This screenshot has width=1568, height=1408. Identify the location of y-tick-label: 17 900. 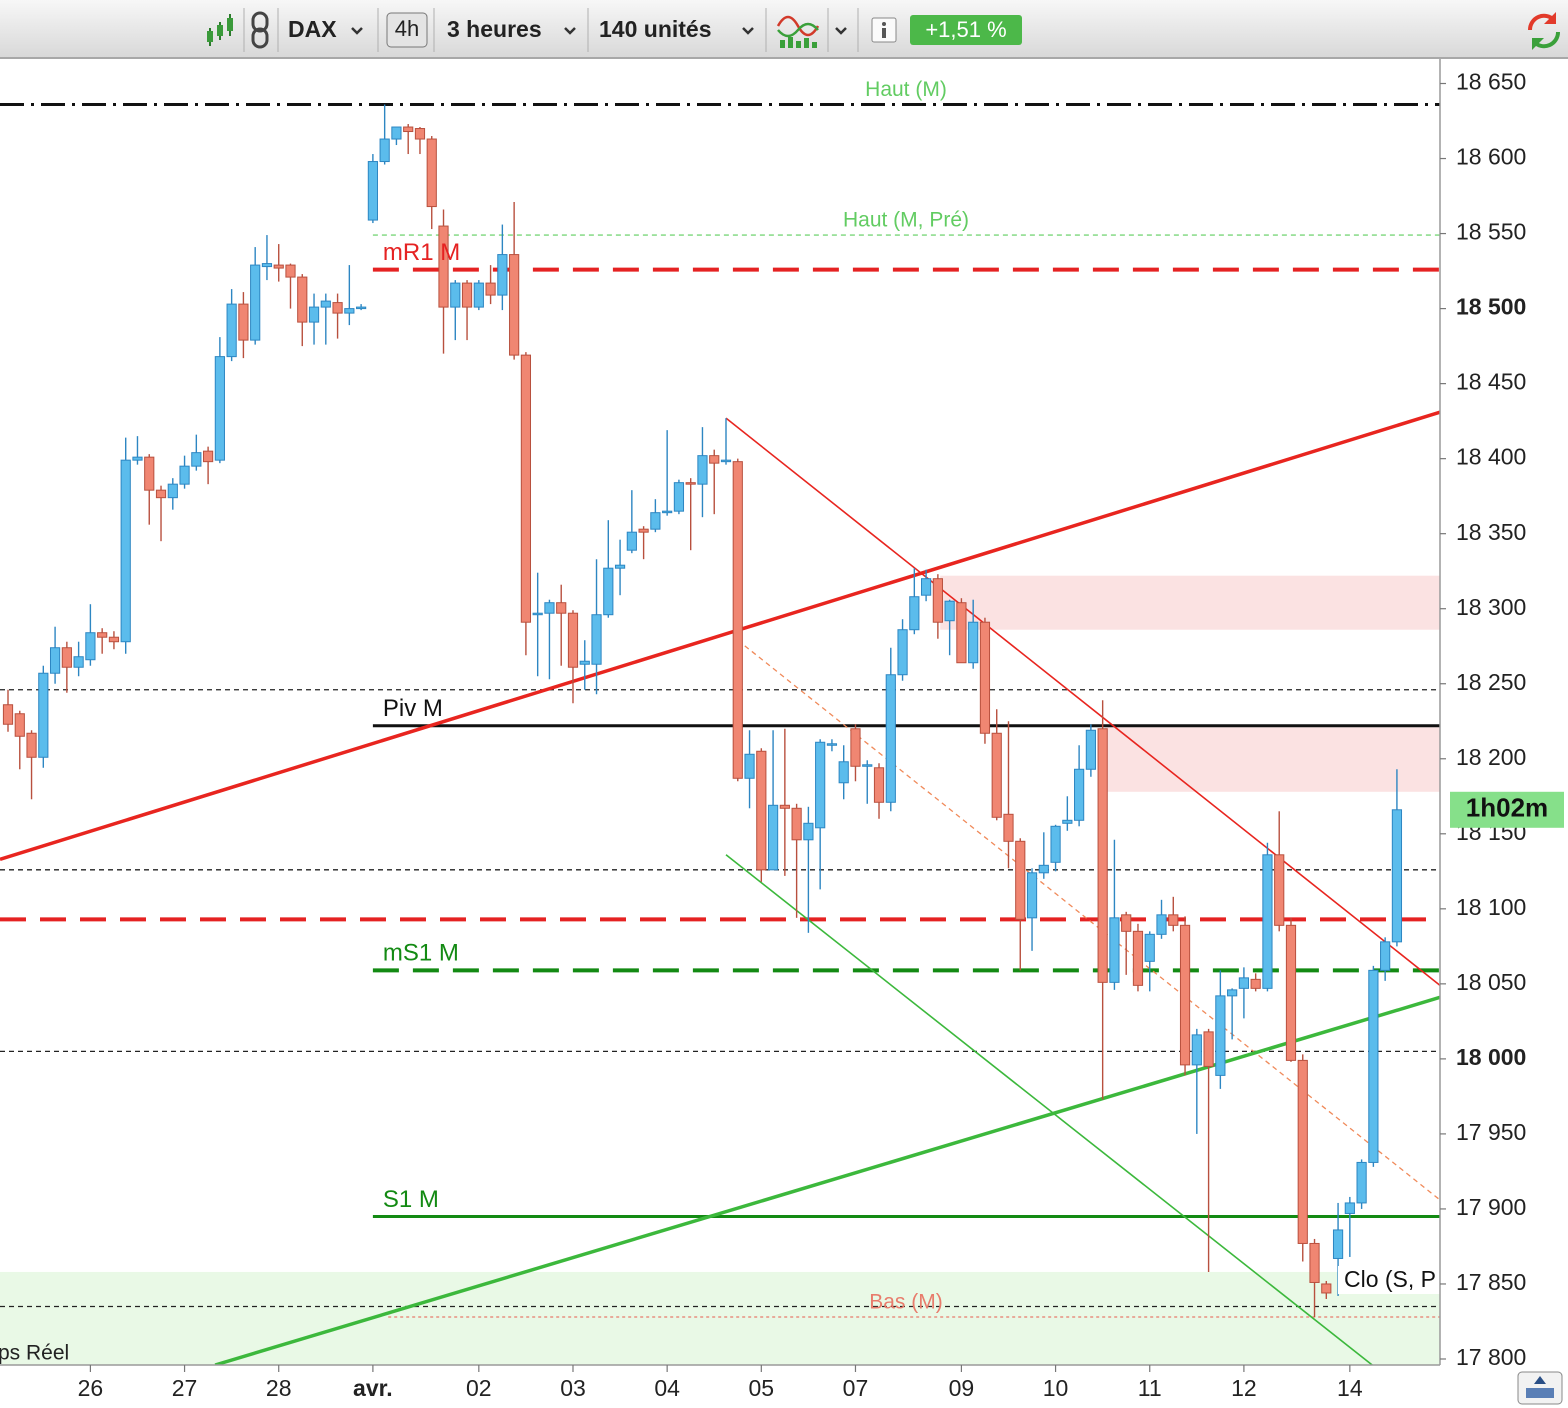
(1491, 1207).